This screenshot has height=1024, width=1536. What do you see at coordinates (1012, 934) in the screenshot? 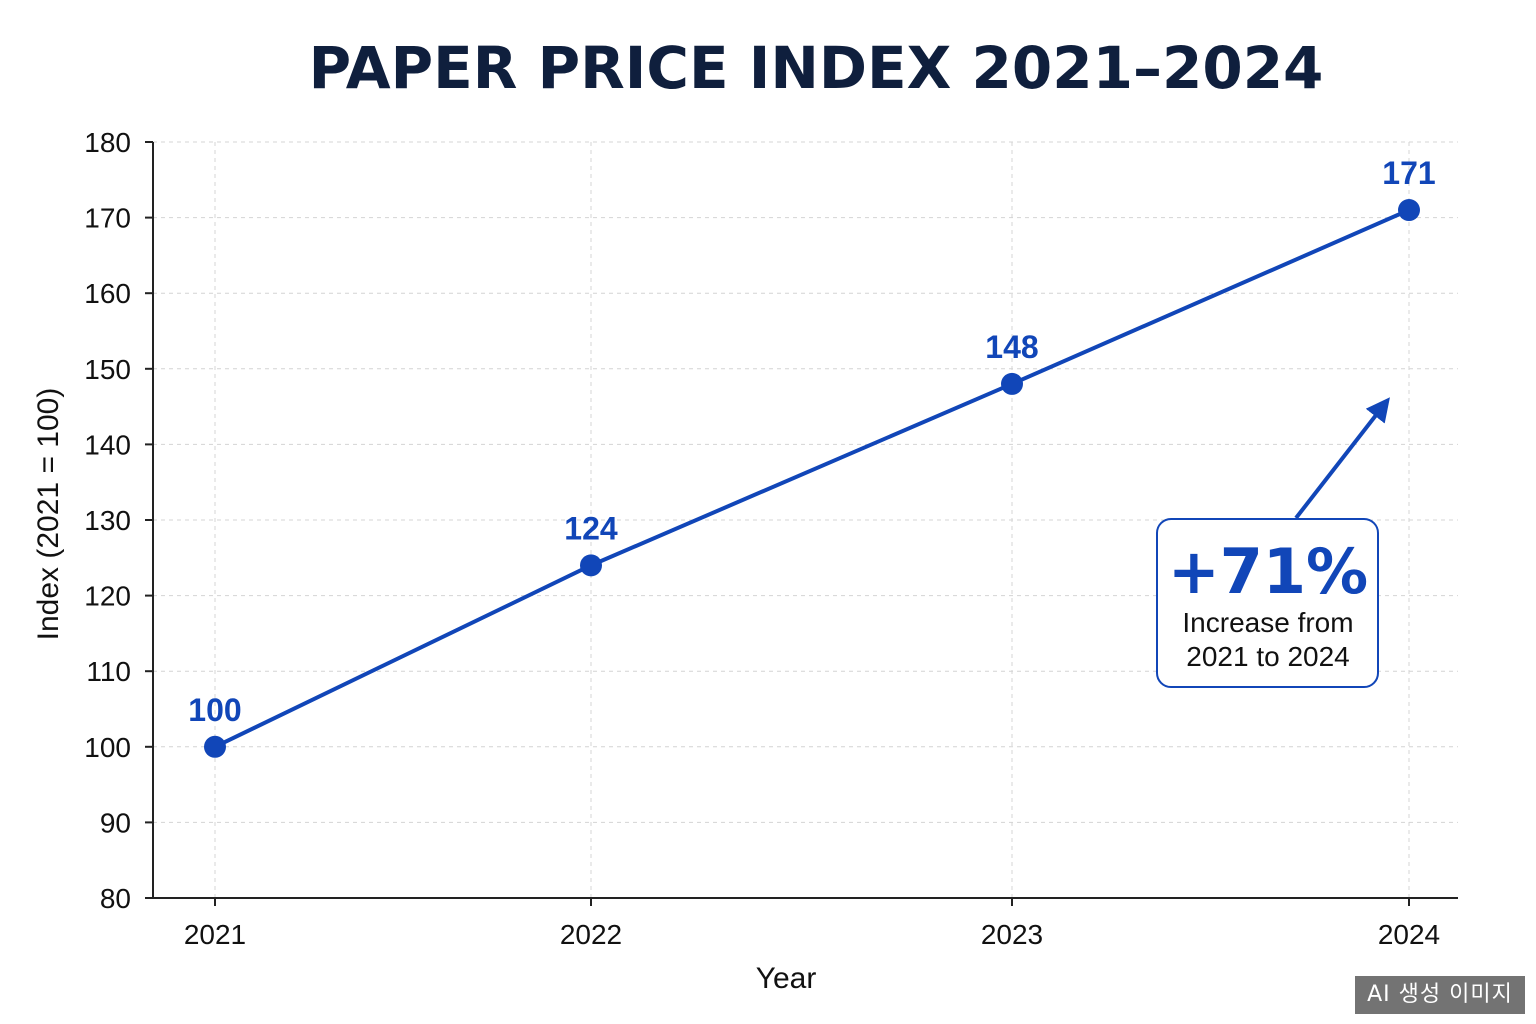
I see `x-tick-label: 2023` at bounding box center [1012, 934].